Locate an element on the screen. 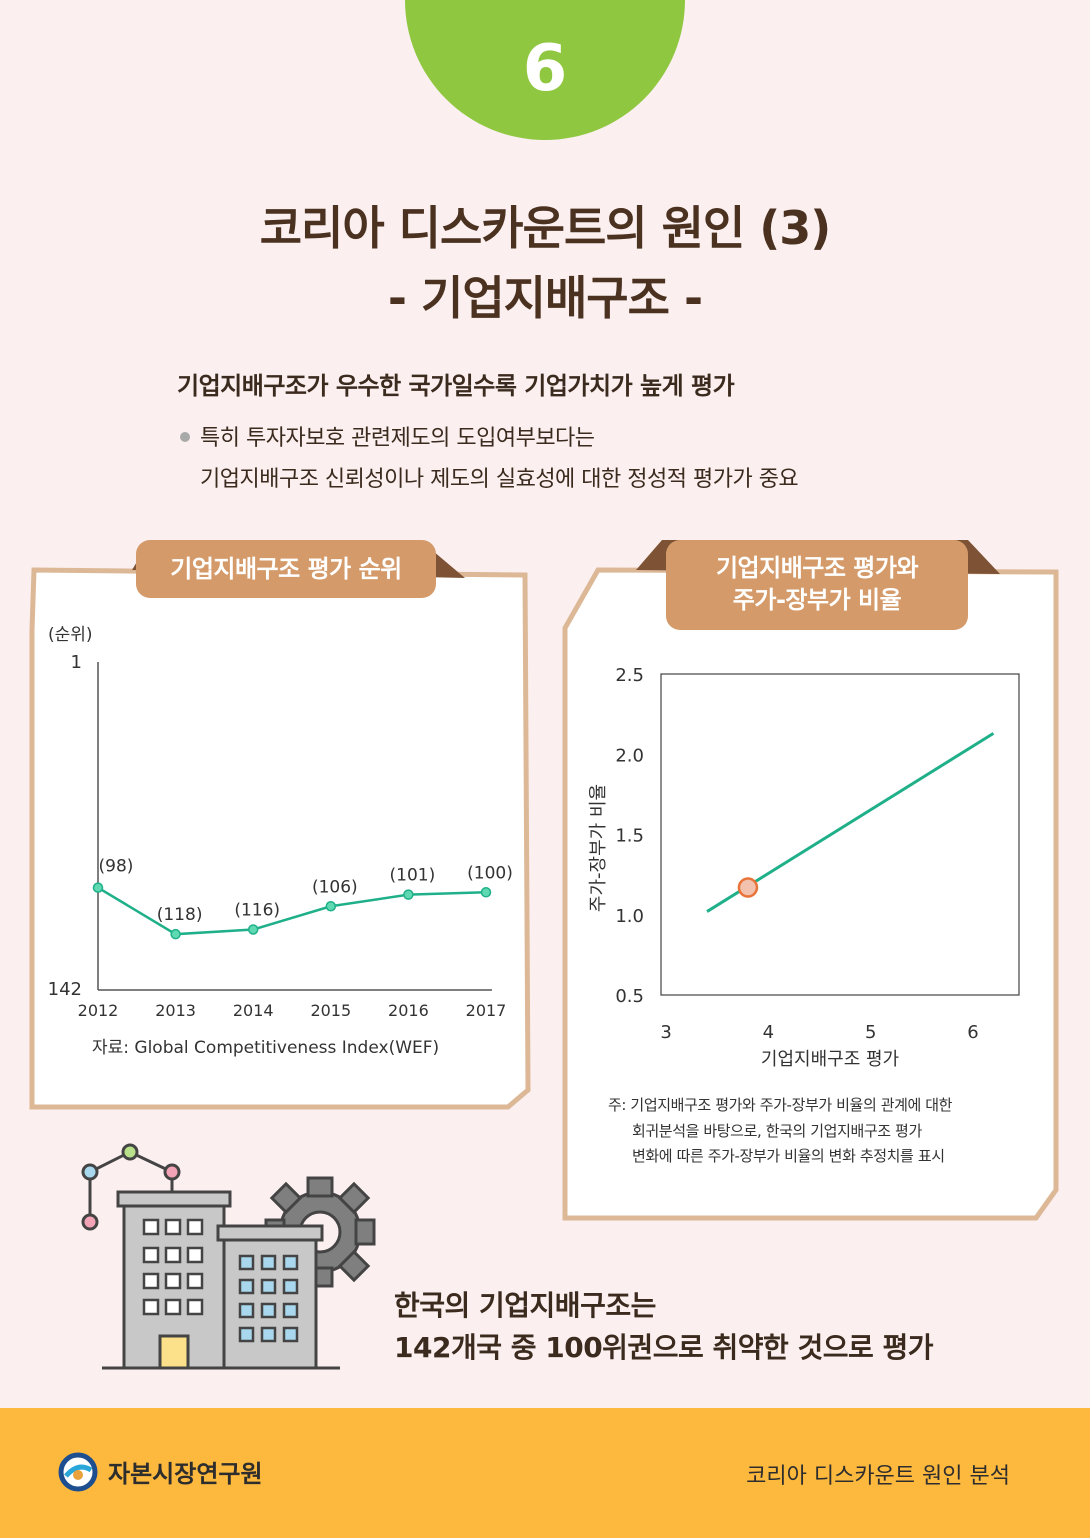 The width and height of the screenshot is (1090, 1538). rank-x-tick-label: 2016 is located at coordinates (408, 1010).